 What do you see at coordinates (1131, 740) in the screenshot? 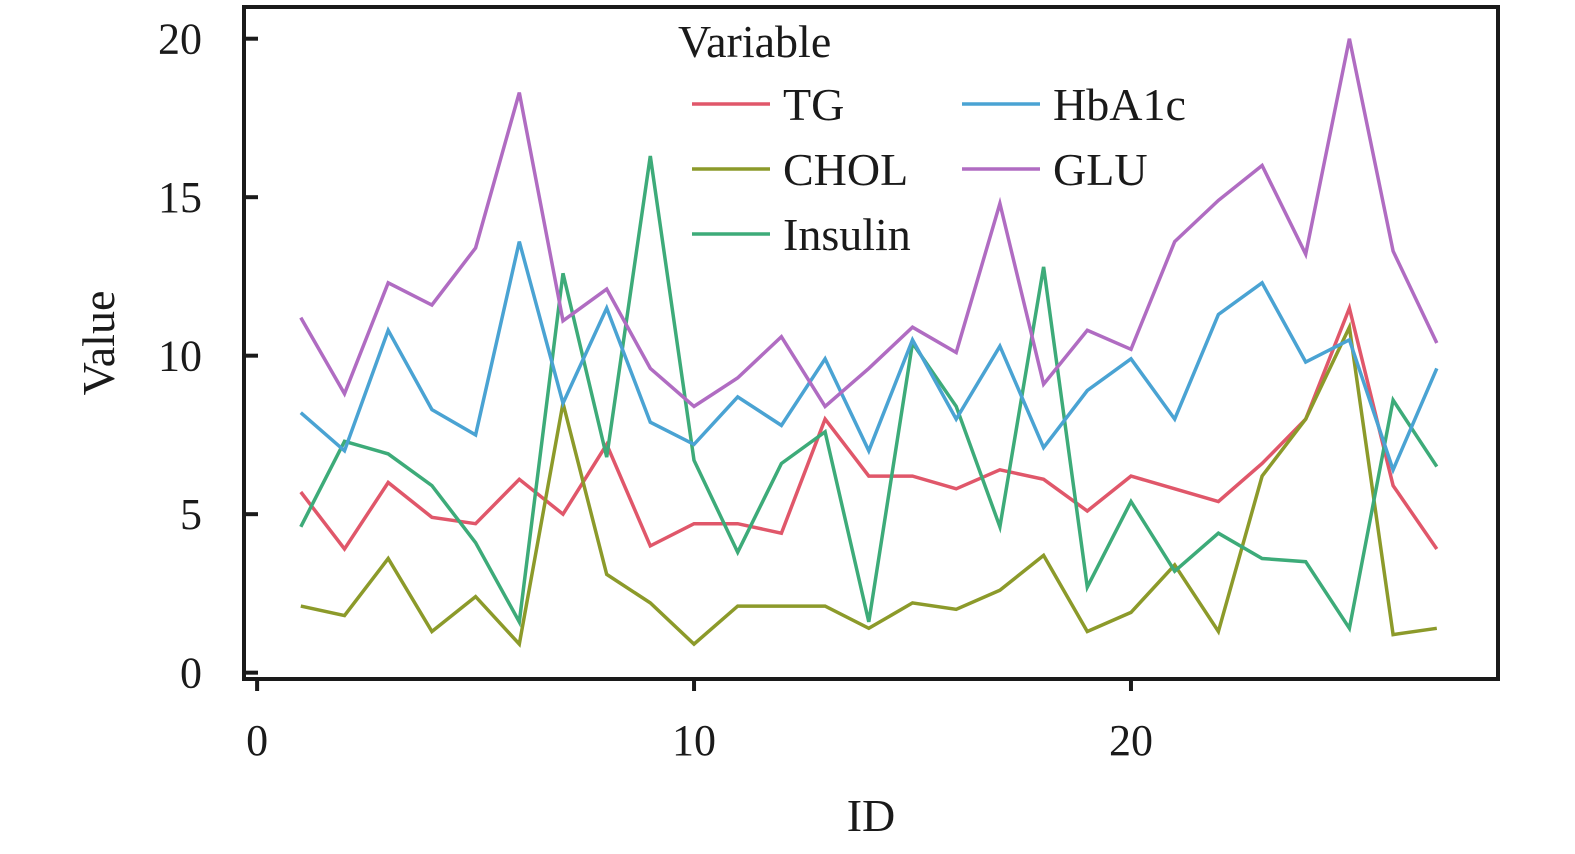
I see `x-tick-label: 20` at bounding box center [1131, 740].